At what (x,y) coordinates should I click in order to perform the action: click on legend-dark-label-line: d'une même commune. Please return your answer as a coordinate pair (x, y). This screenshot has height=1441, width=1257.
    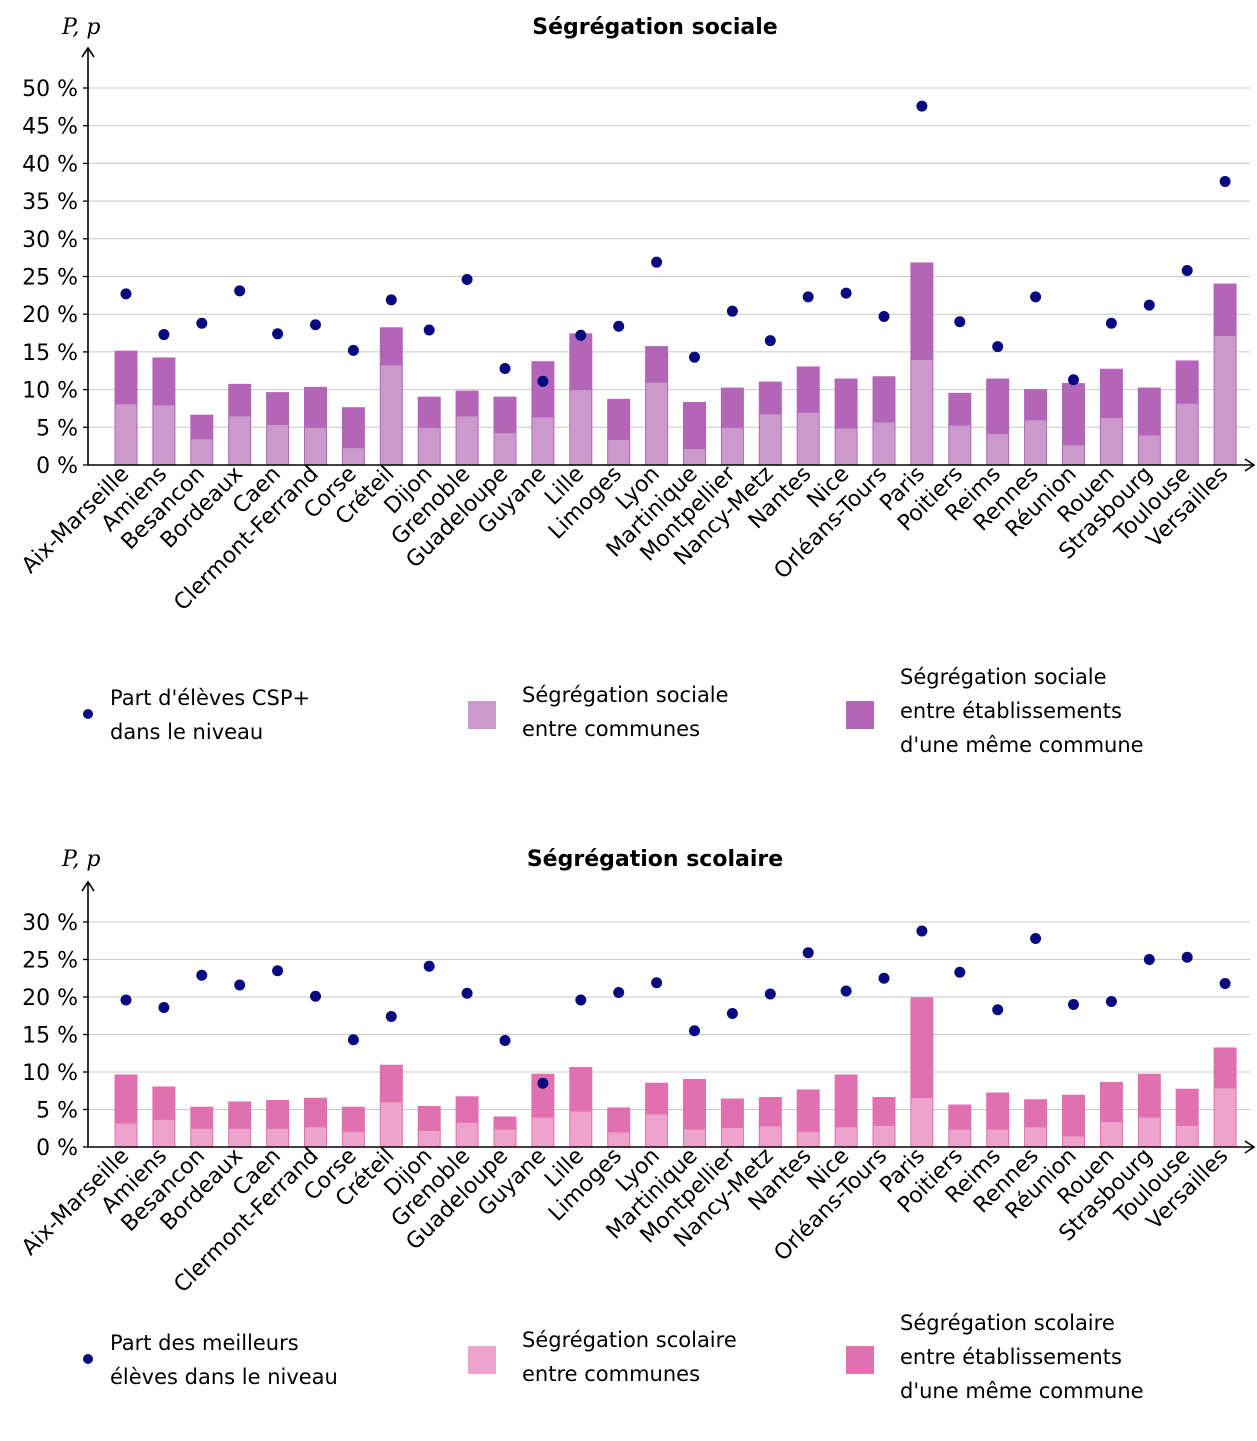
    Looking at the image, I should click on (1022, 1391).